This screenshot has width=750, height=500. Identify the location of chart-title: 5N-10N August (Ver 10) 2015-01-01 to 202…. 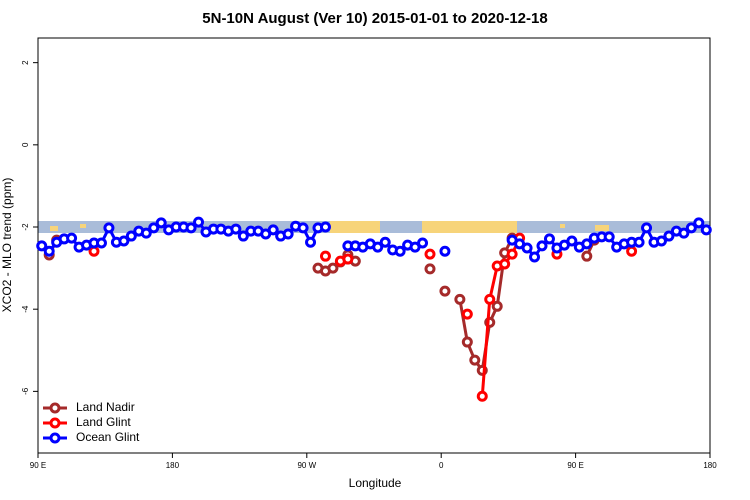
(374, 18).